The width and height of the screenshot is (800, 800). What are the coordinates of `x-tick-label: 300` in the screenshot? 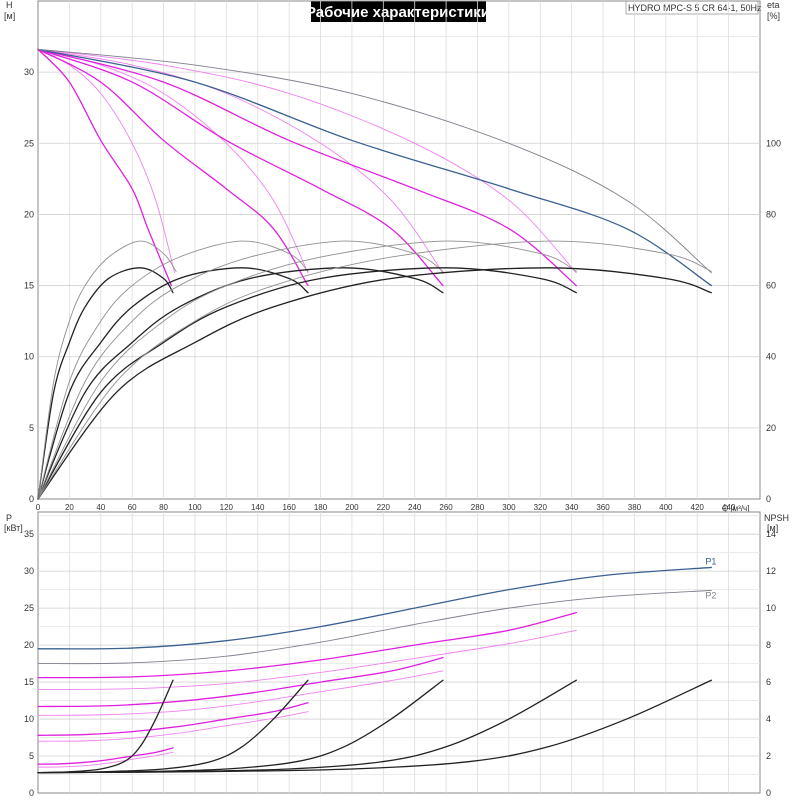 It's located at (509, 507).